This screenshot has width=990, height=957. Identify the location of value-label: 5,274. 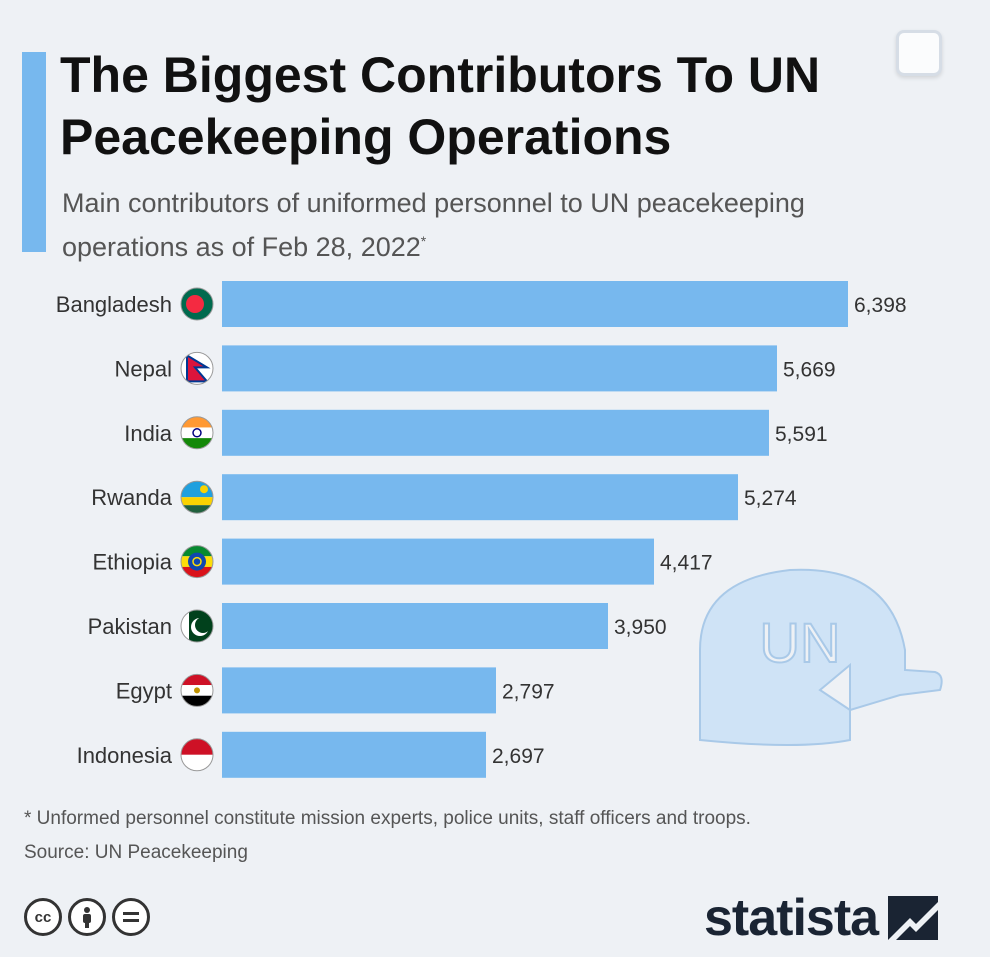
(770, 498).